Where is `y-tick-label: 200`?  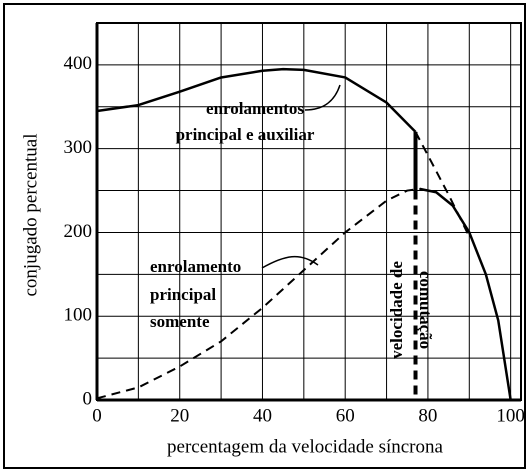
y-tick-label: 200 is located at coordinates (78, 231).